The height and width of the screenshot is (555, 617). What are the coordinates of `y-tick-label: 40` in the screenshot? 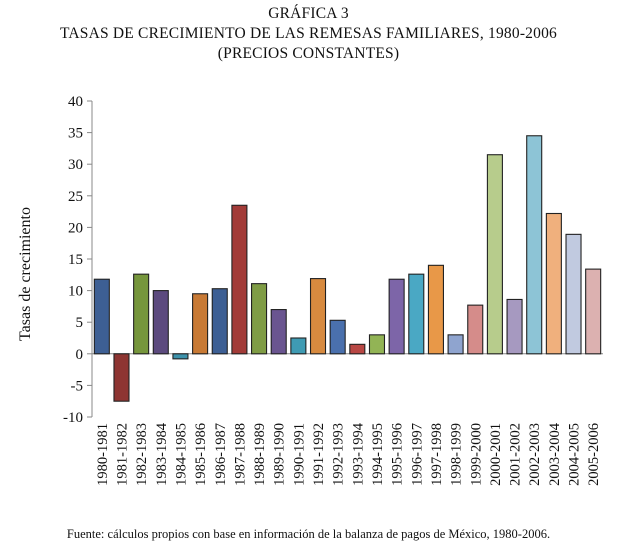 It's located at (75, 102).